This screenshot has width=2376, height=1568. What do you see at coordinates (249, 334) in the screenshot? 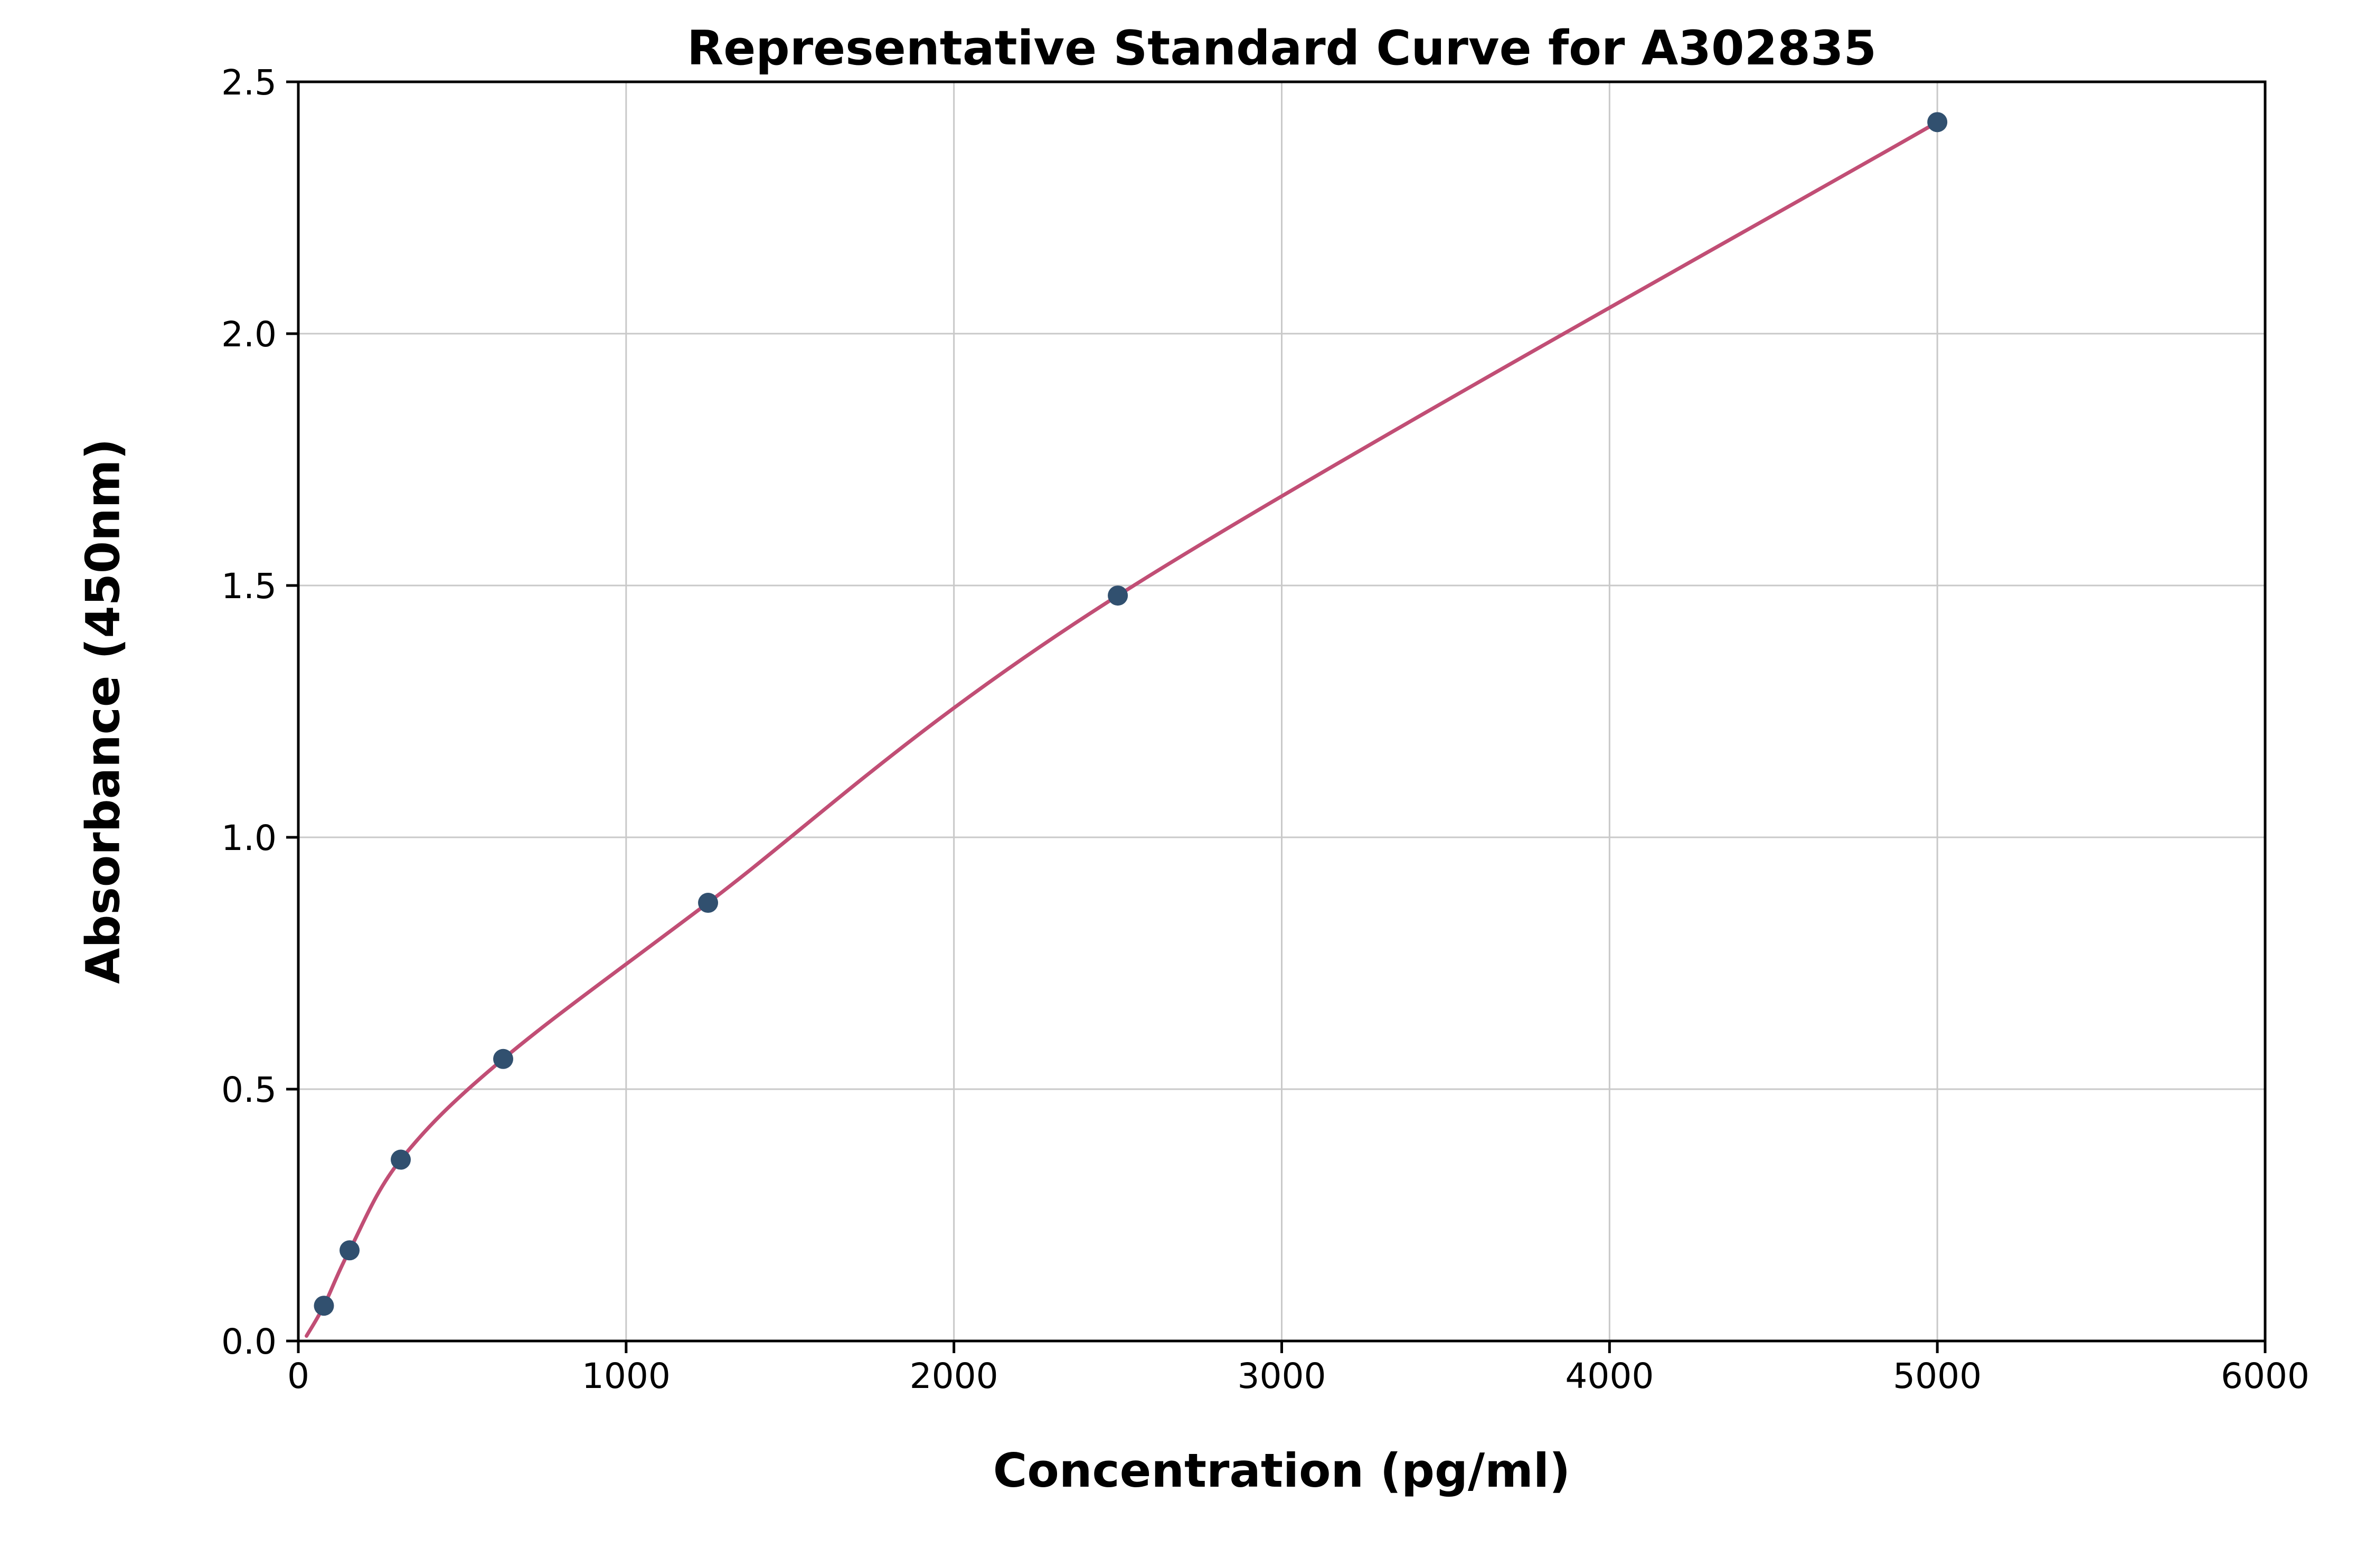
I see `y-tick-label: 2.0` at bounding box center [249, 334].